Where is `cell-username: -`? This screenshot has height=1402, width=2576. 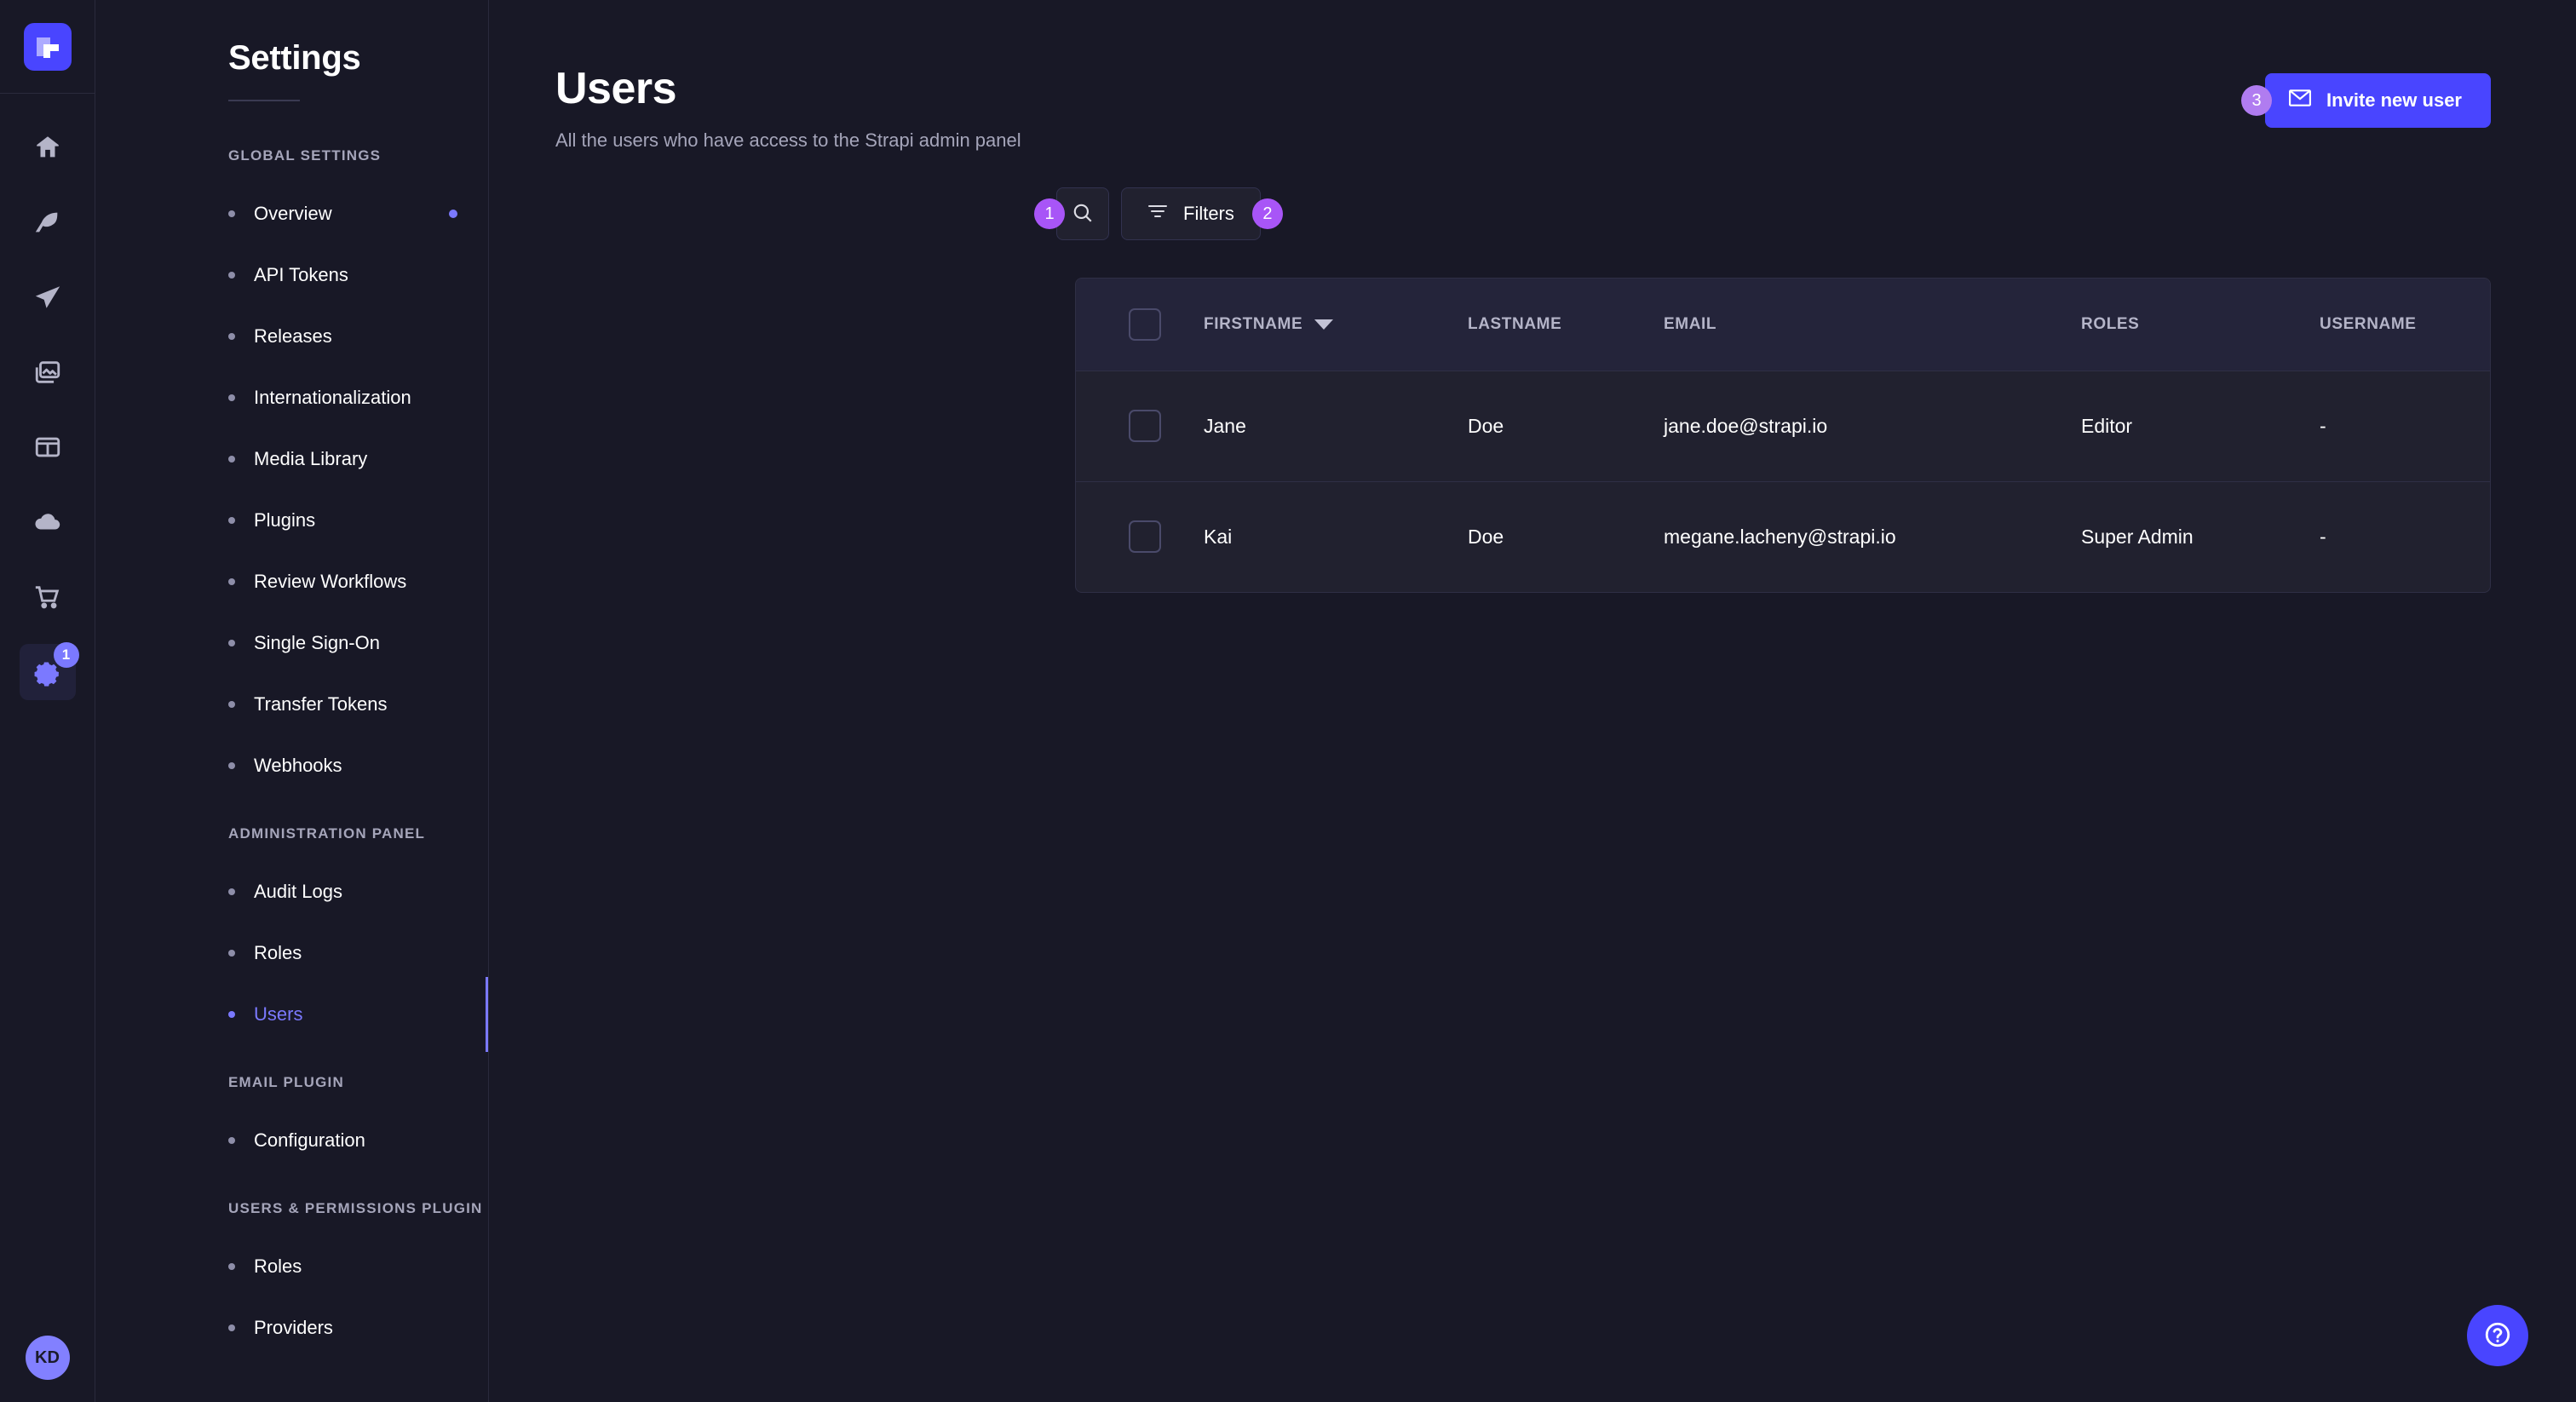
cell-username: - is located at coordinates (2323, 536).